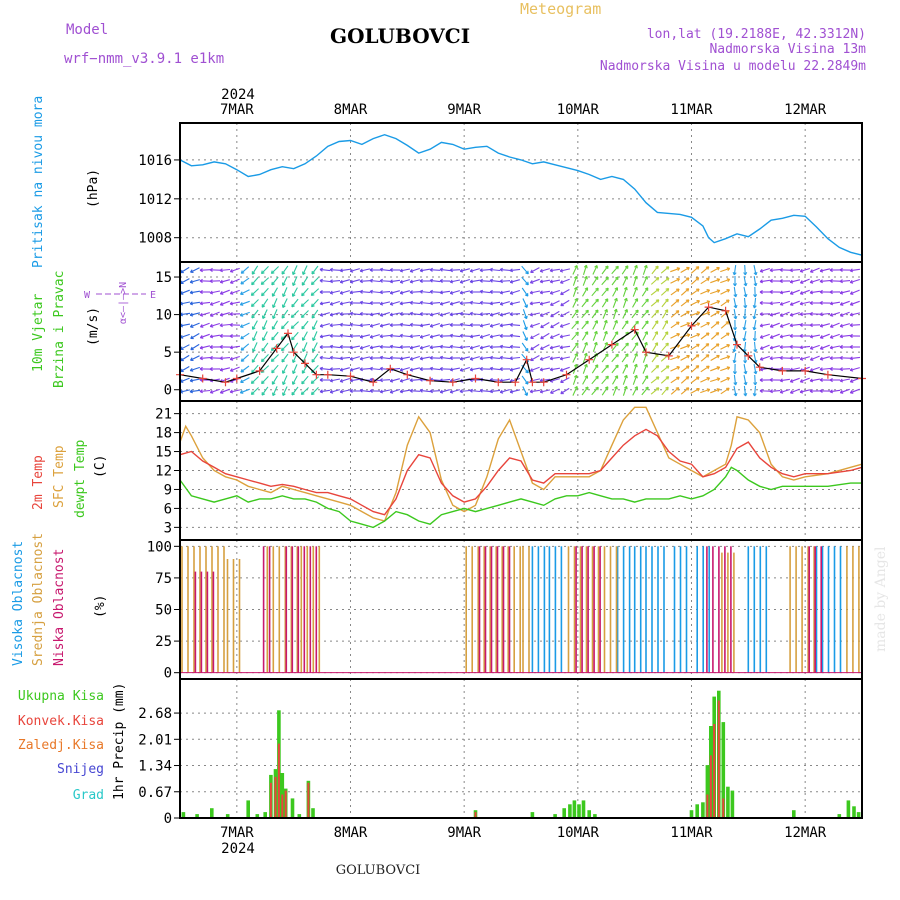  What do you see at coordinates (520, 497) in the screenshot?
I see `dewpoint-line` at bounding box center [520, 497].